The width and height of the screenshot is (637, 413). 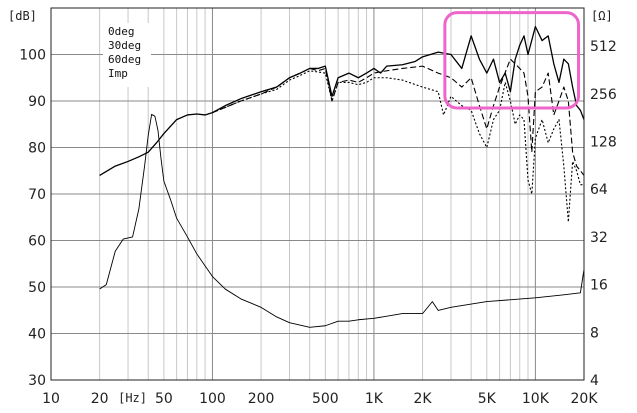 I want to click on x-tick-label: 1K, so click(x=374, y=399).